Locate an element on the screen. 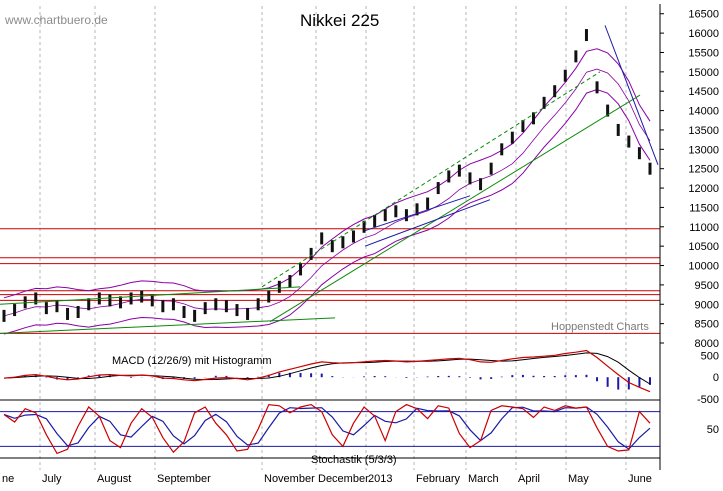  x-tick-label: May is located at coordinates (578, 479).